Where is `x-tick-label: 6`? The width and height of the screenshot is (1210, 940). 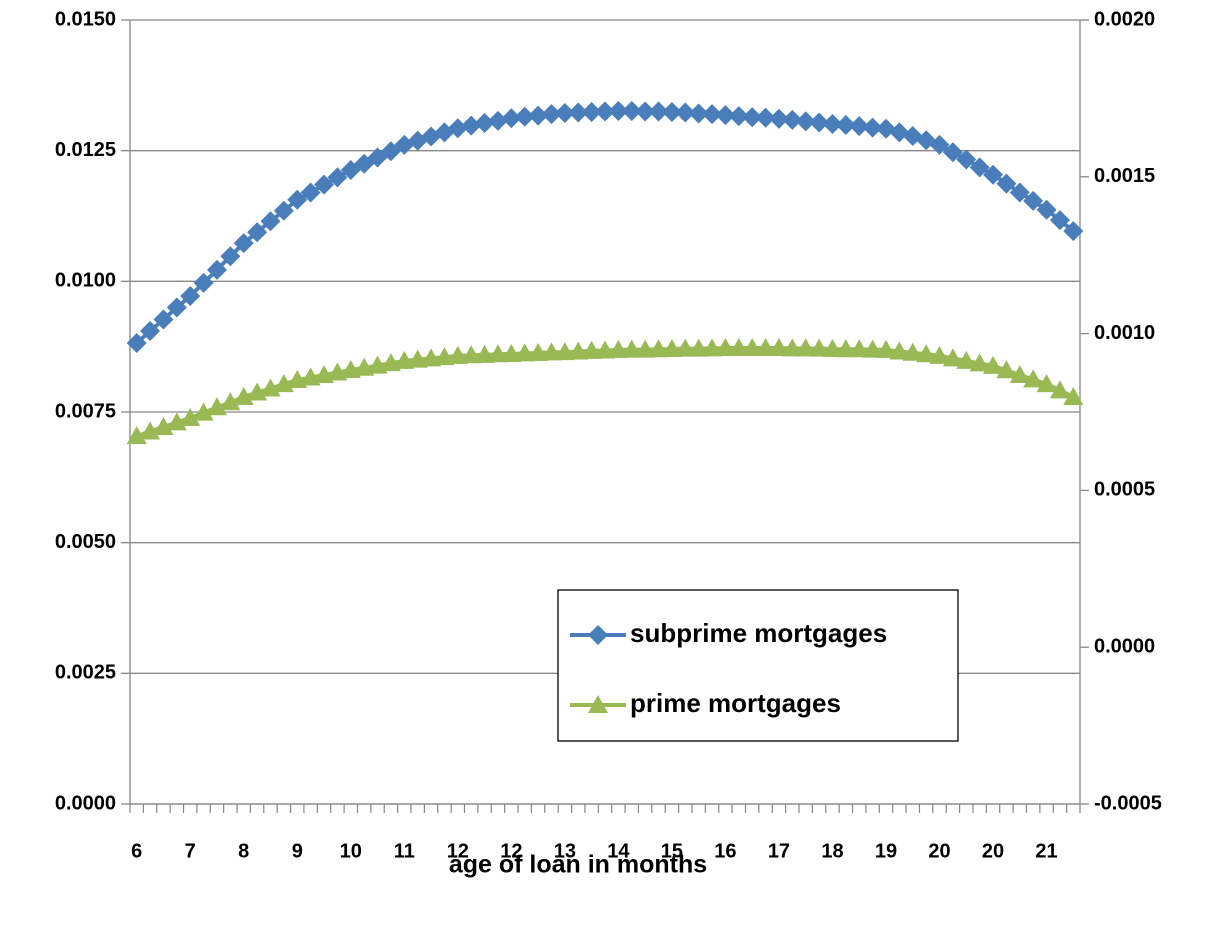 x-tick-label: 6 is located at coordinates (136, 851).